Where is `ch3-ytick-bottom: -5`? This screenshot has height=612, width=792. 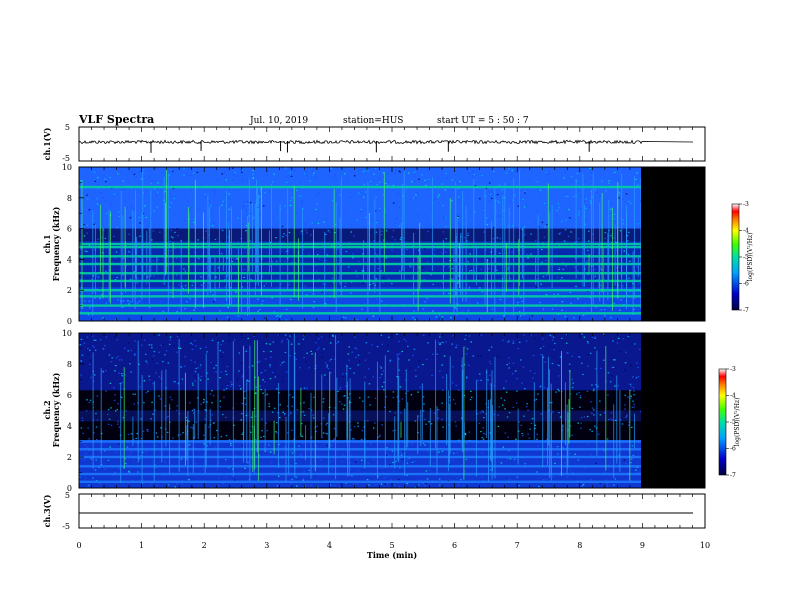 ch3-ytick-bottom: -5 is located at coordinates (66, 526).